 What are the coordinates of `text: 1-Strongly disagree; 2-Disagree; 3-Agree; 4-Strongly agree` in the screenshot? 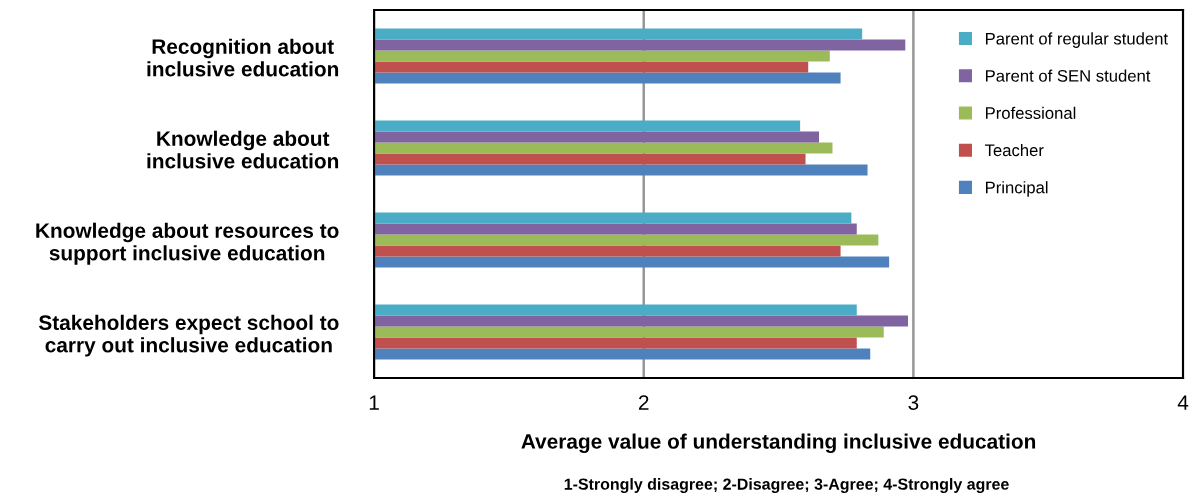 It's located at (786, 486).